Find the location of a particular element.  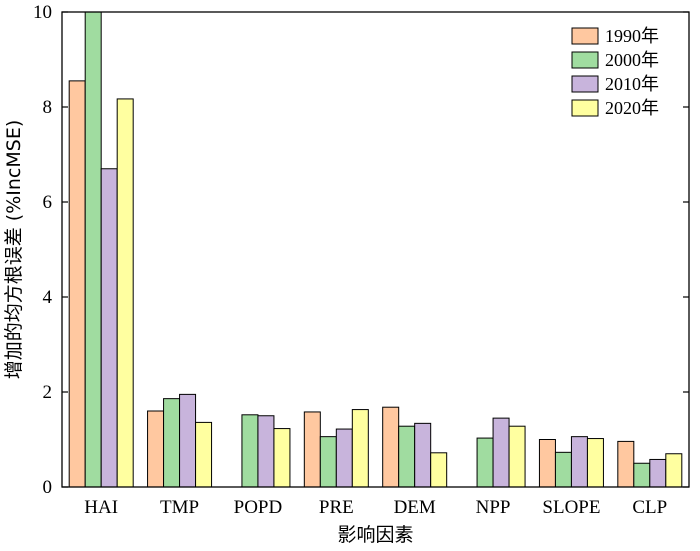

y-tick-label: 10 is located at coordinates (42, 12).